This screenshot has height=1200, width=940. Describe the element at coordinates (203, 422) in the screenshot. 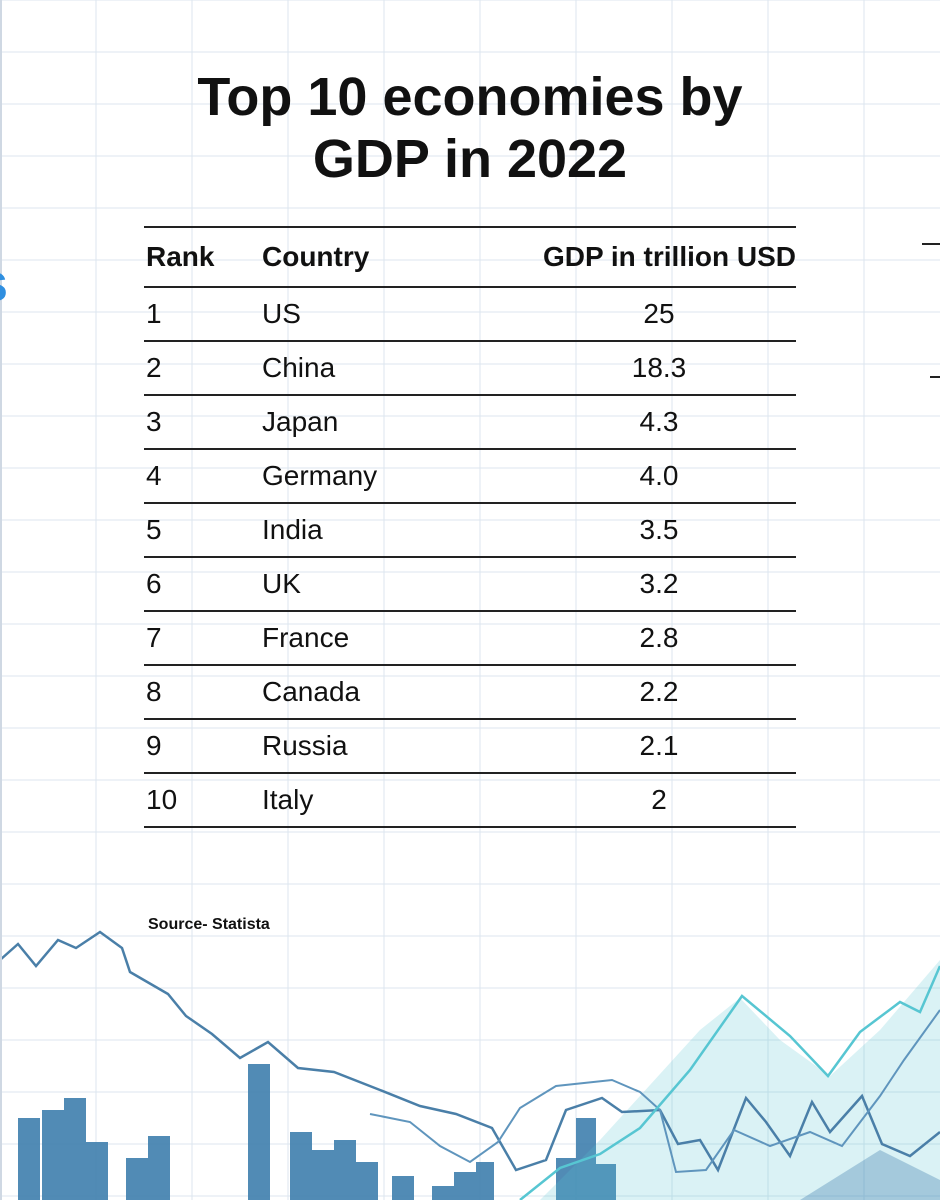

I see `rank-cell: 3` at that location.